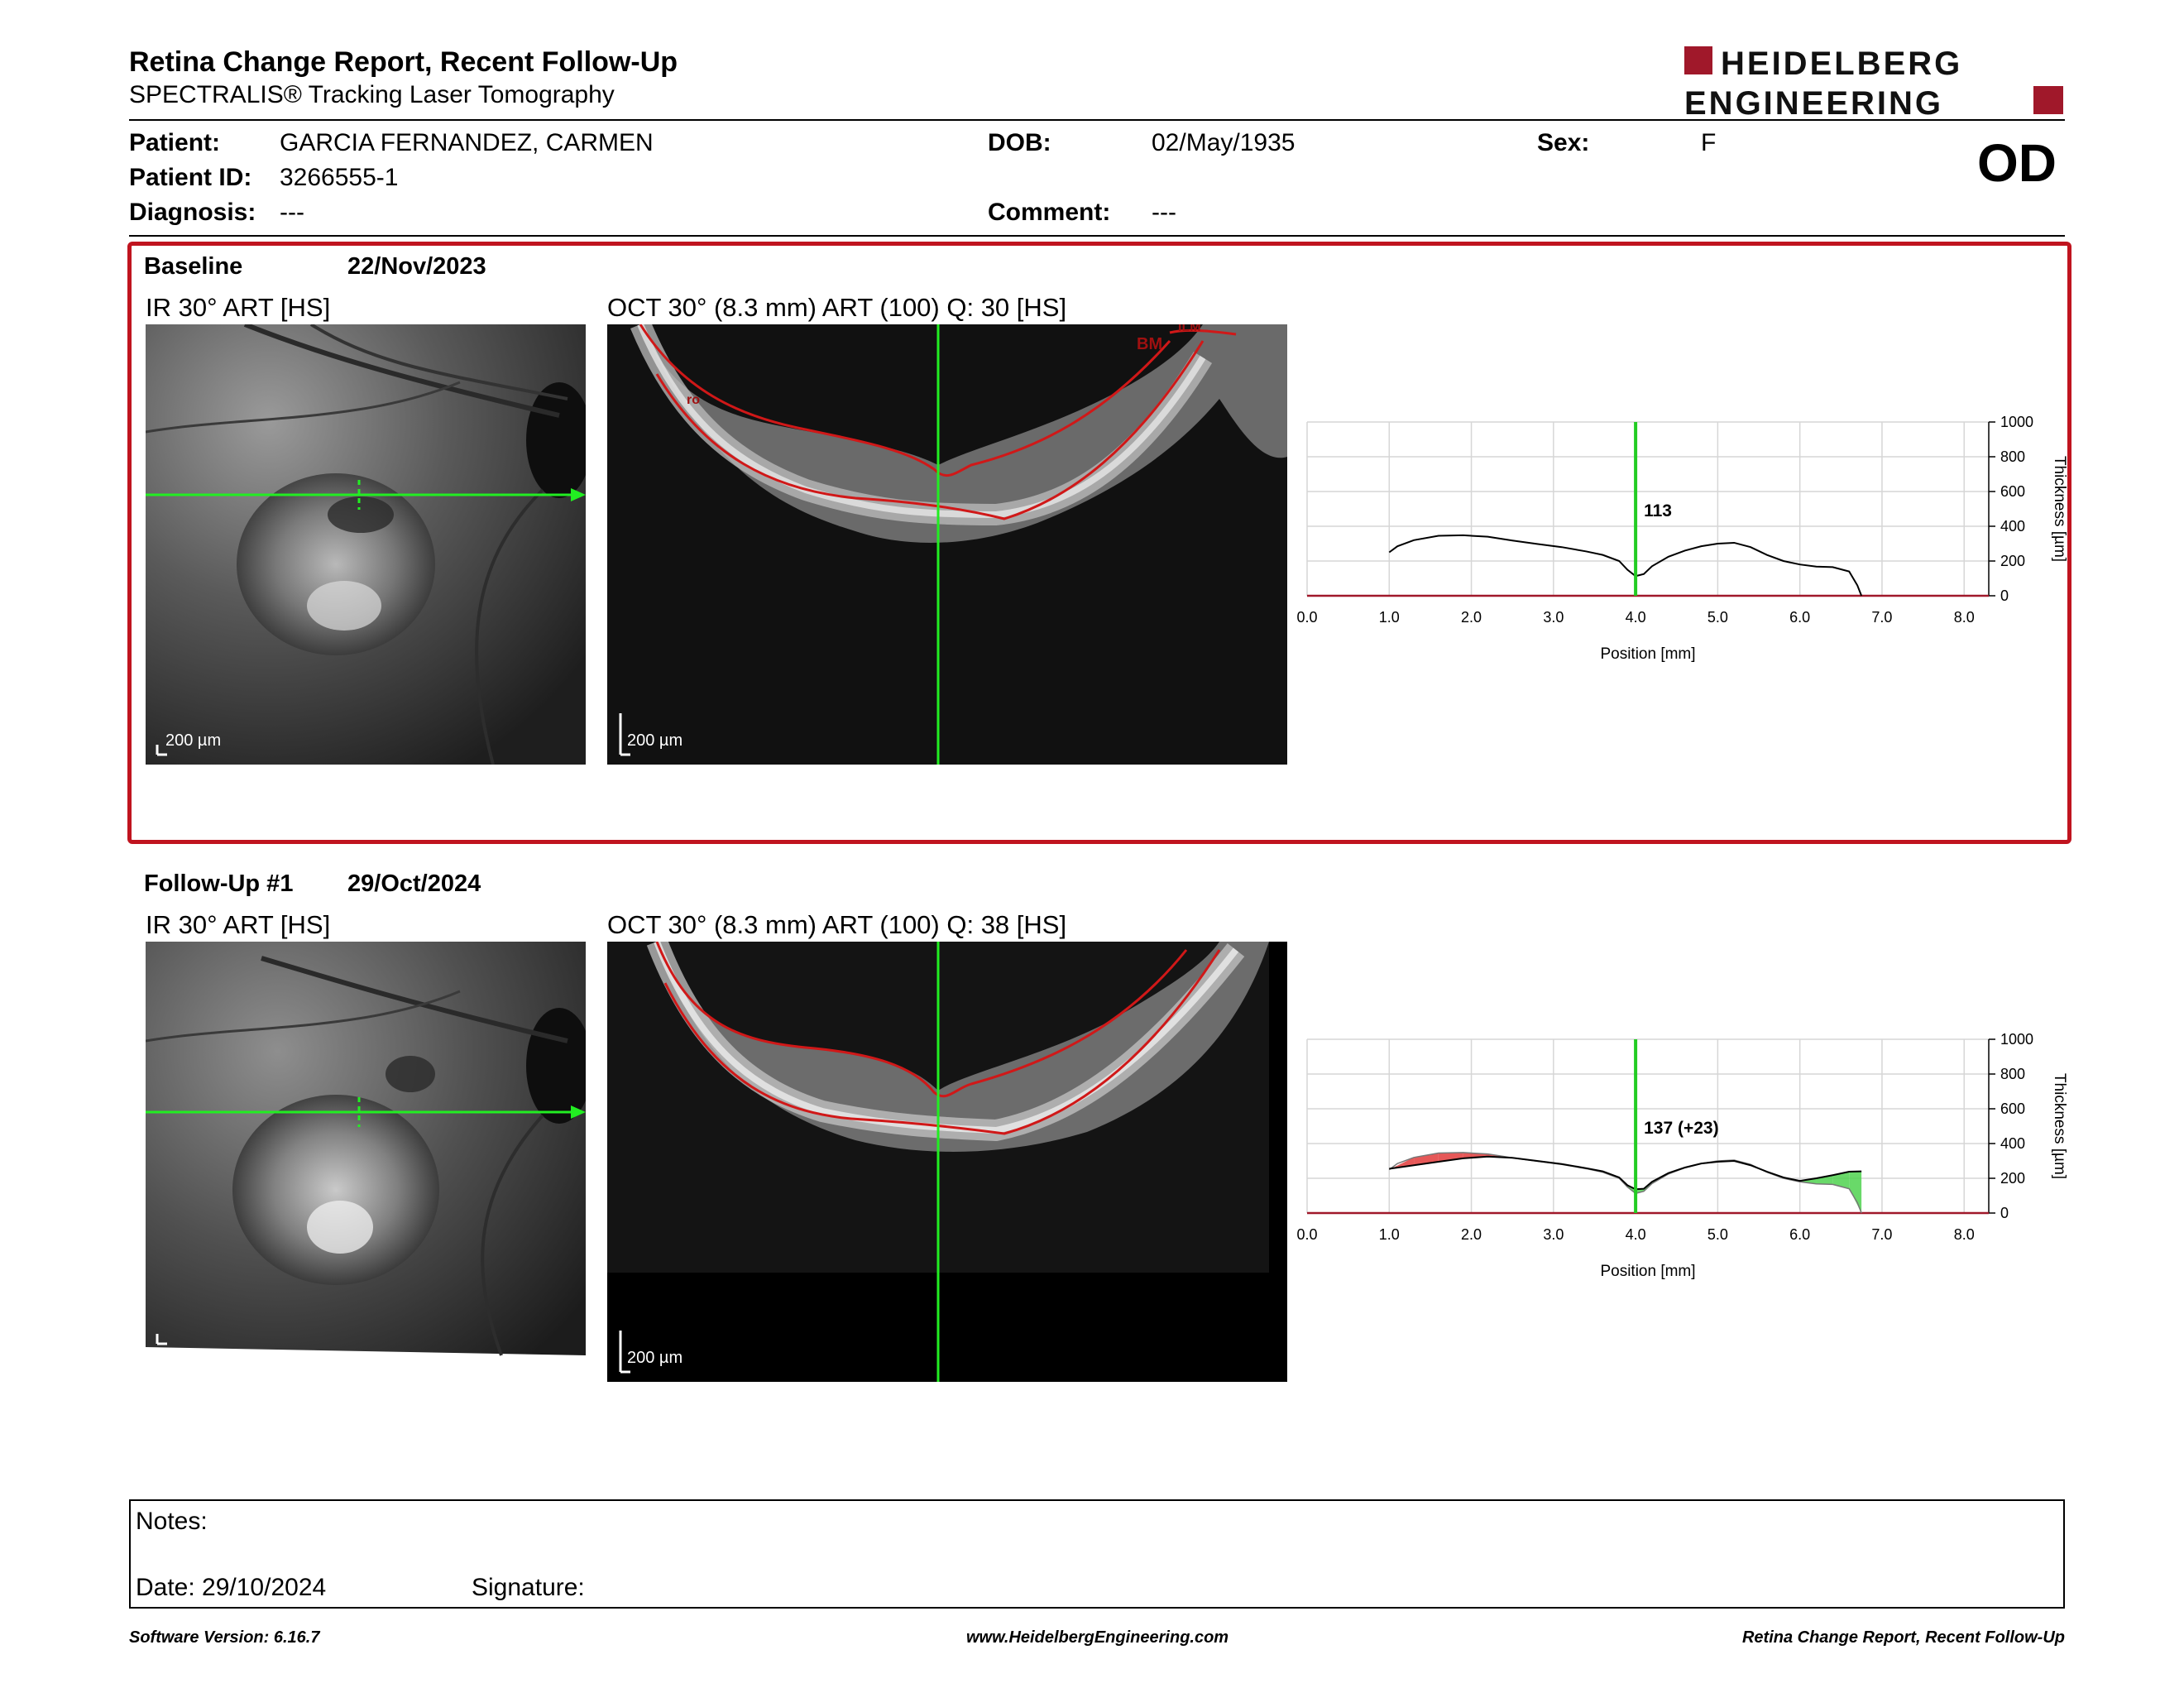  Describe the element at coordinates (1717, 1234) in the screenshot. I see `followup-x-tick-label: 5.0` at that location.